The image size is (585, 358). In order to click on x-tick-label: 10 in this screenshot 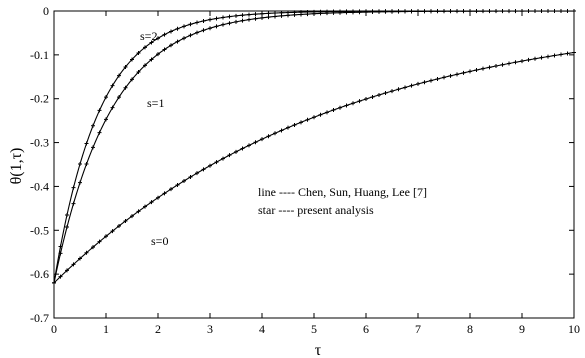, I will do `click(574, 329)`.